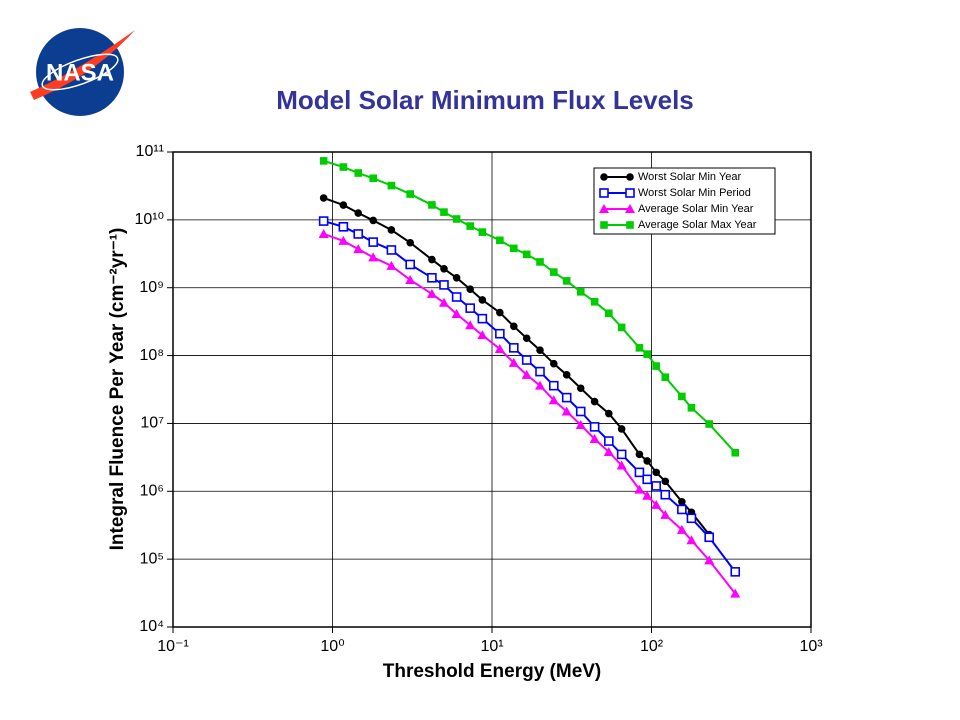  Describe the element at coordinates (151, 355) in the screenshot. I see `y-tick-label: 10⁸` at that location.